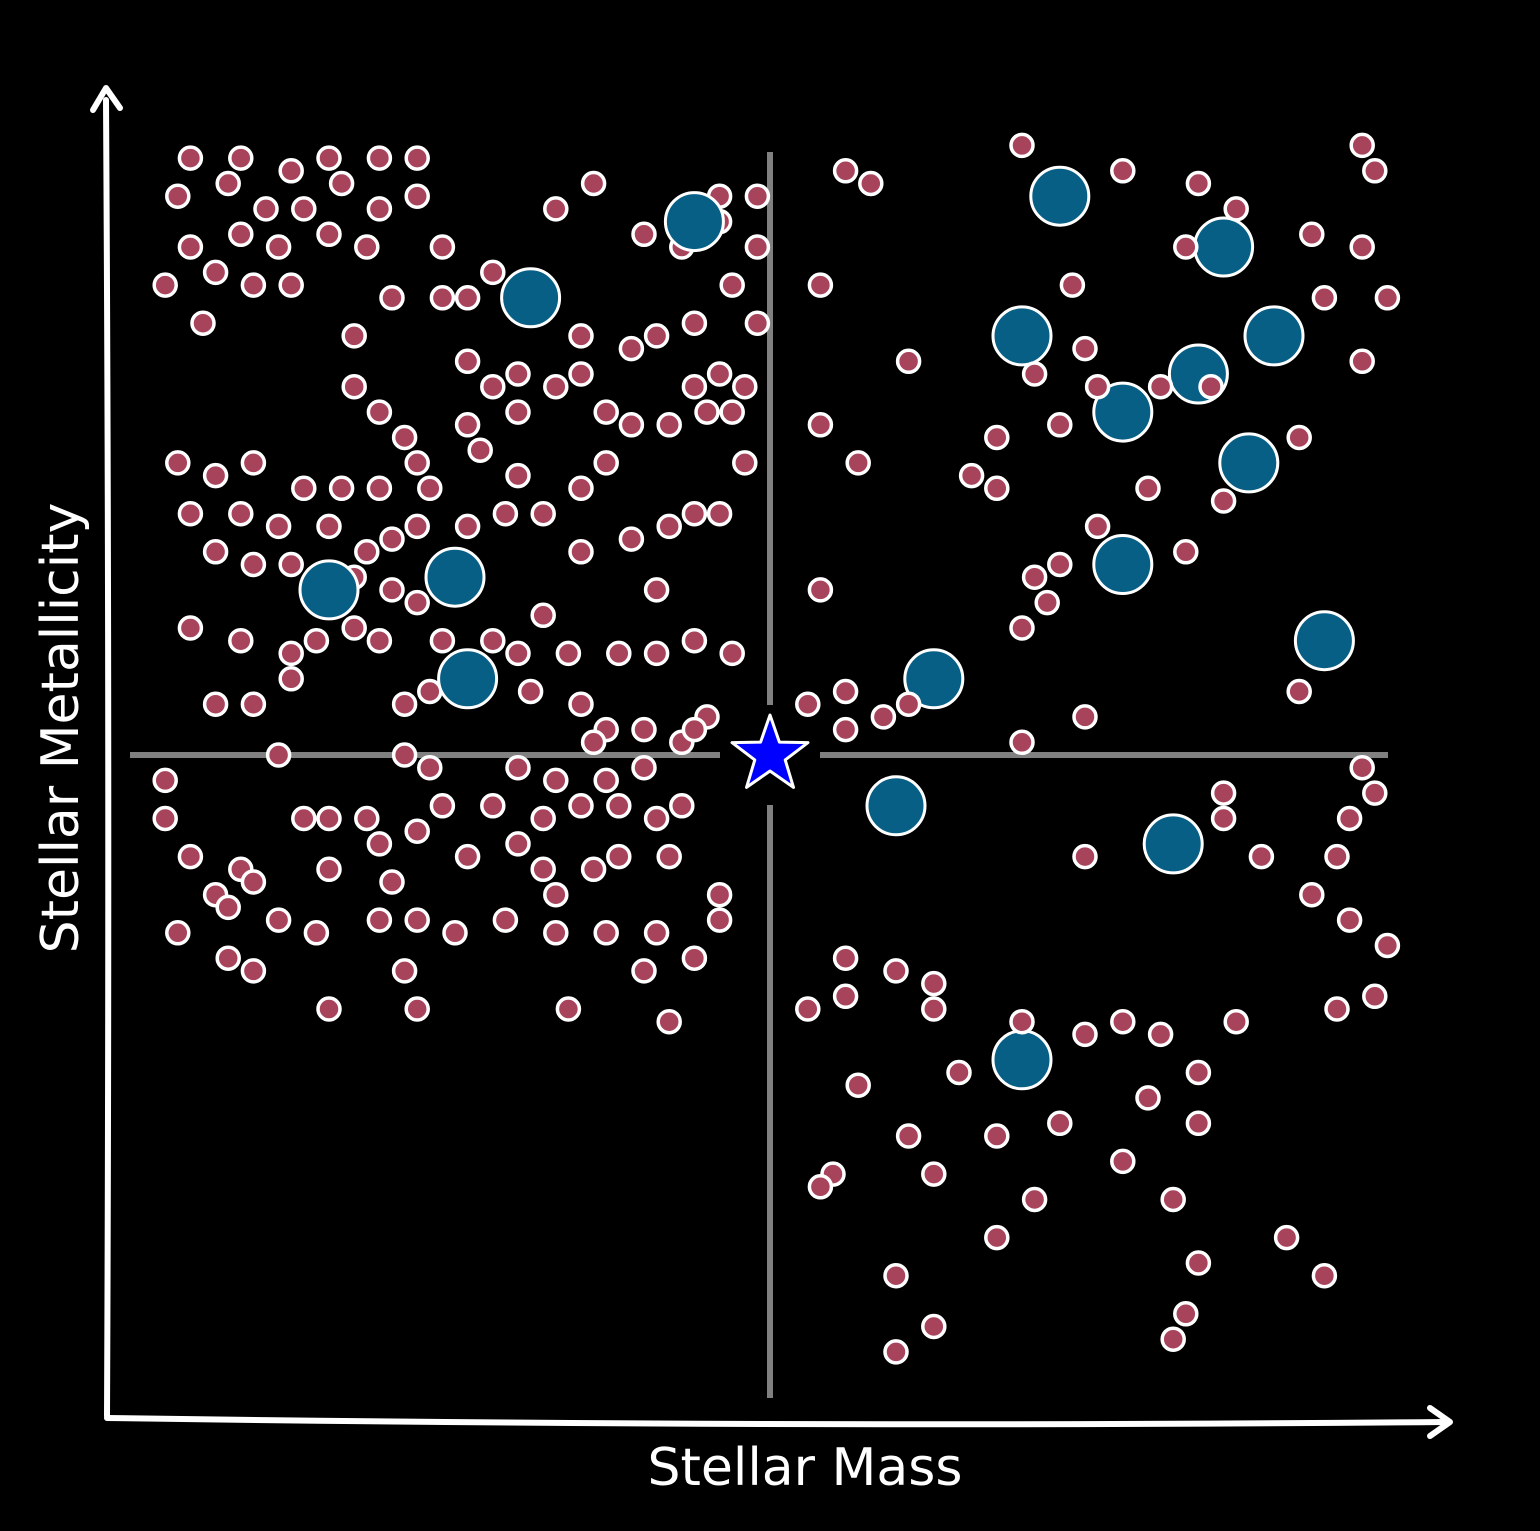 The image size is (1540, 1531). Describe the element at coordinates (107, 758) in the screenshot. I see `y-axis-line` at that location.